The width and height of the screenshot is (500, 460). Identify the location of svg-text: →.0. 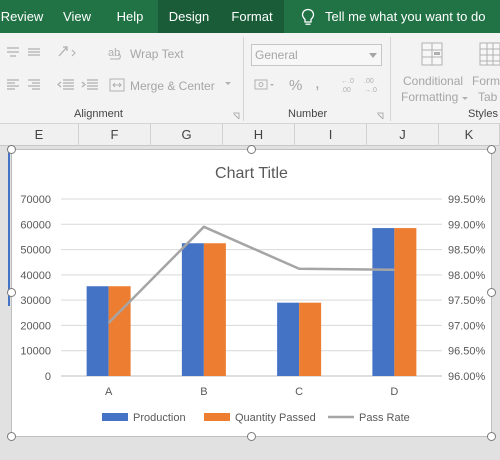
(370, 90).